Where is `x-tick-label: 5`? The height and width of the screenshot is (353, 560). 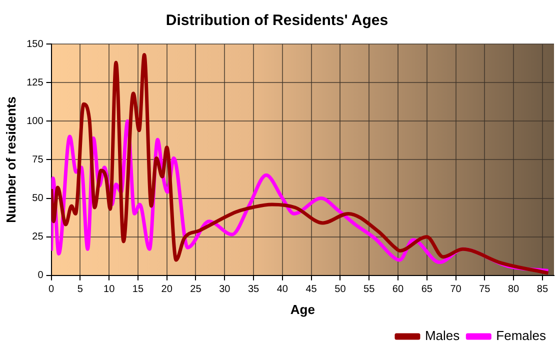 x-tick-label: 5 is located at coordinates (80, 290).